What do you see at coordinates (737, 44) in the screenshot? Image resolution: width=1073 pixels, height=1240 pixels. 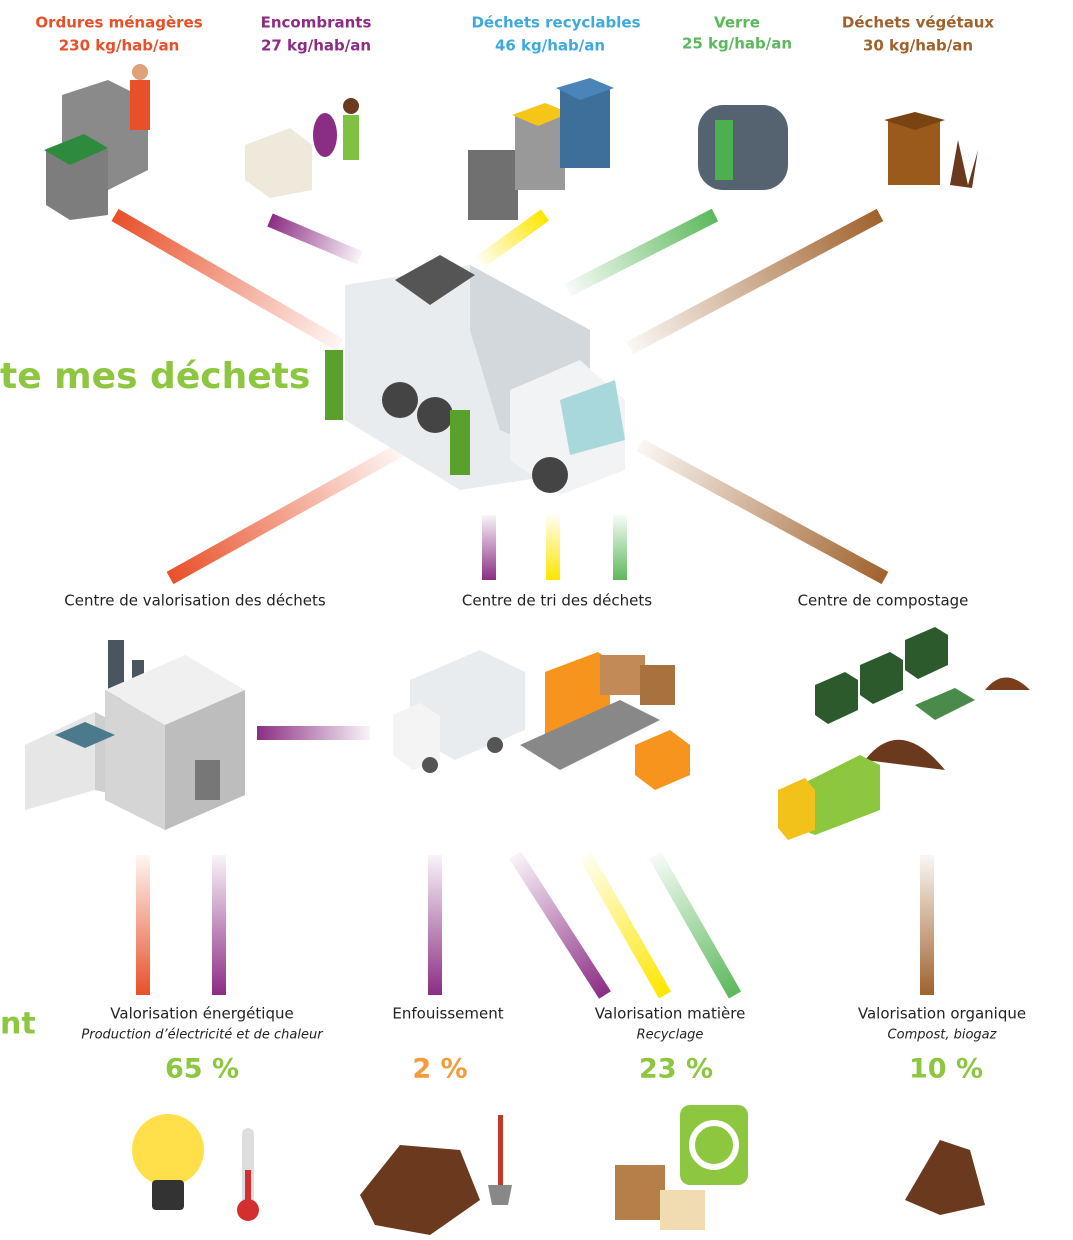 I see `source-amount: 25 kg/hab/an` at bounding box center [737, 44].